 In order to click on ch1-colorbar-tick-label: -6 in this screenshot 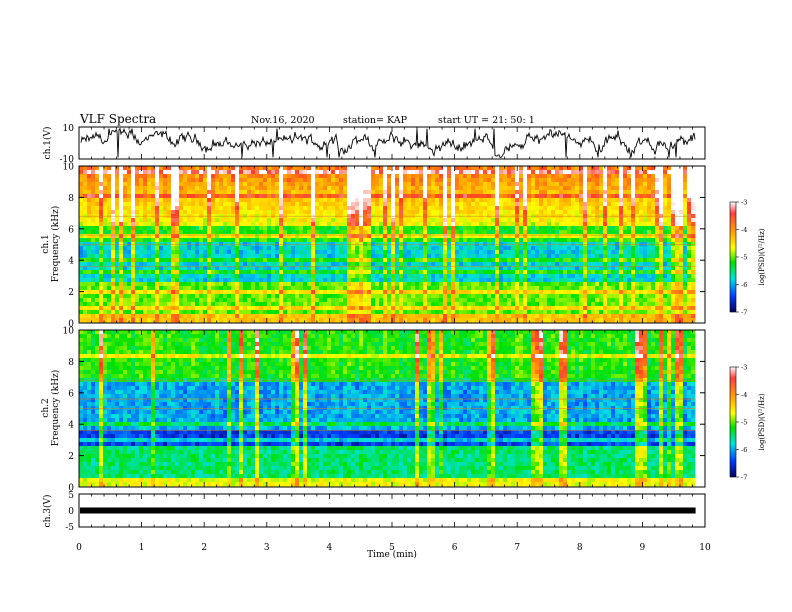, I will do `click(744, 285)`.